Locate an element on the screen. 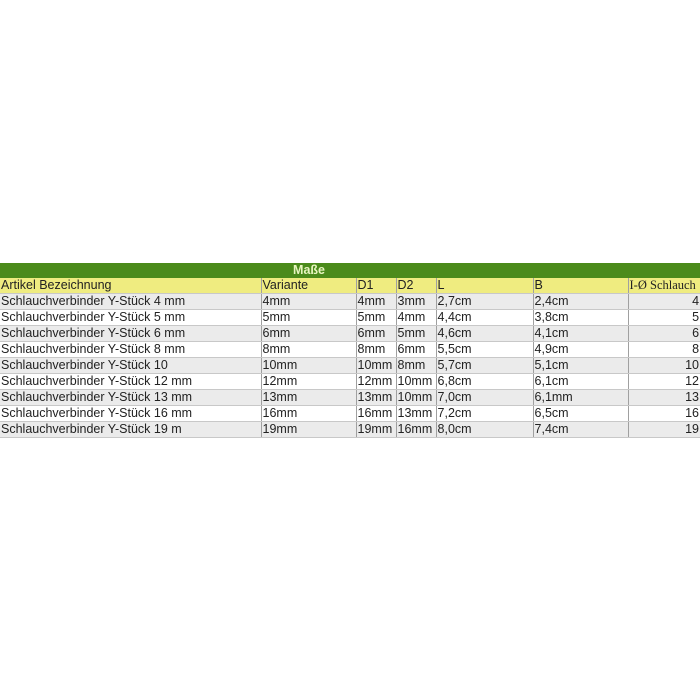 Image resolution: width=700 pixels, height=700 pixels. header-b: B is located at coordinates (580, 286).